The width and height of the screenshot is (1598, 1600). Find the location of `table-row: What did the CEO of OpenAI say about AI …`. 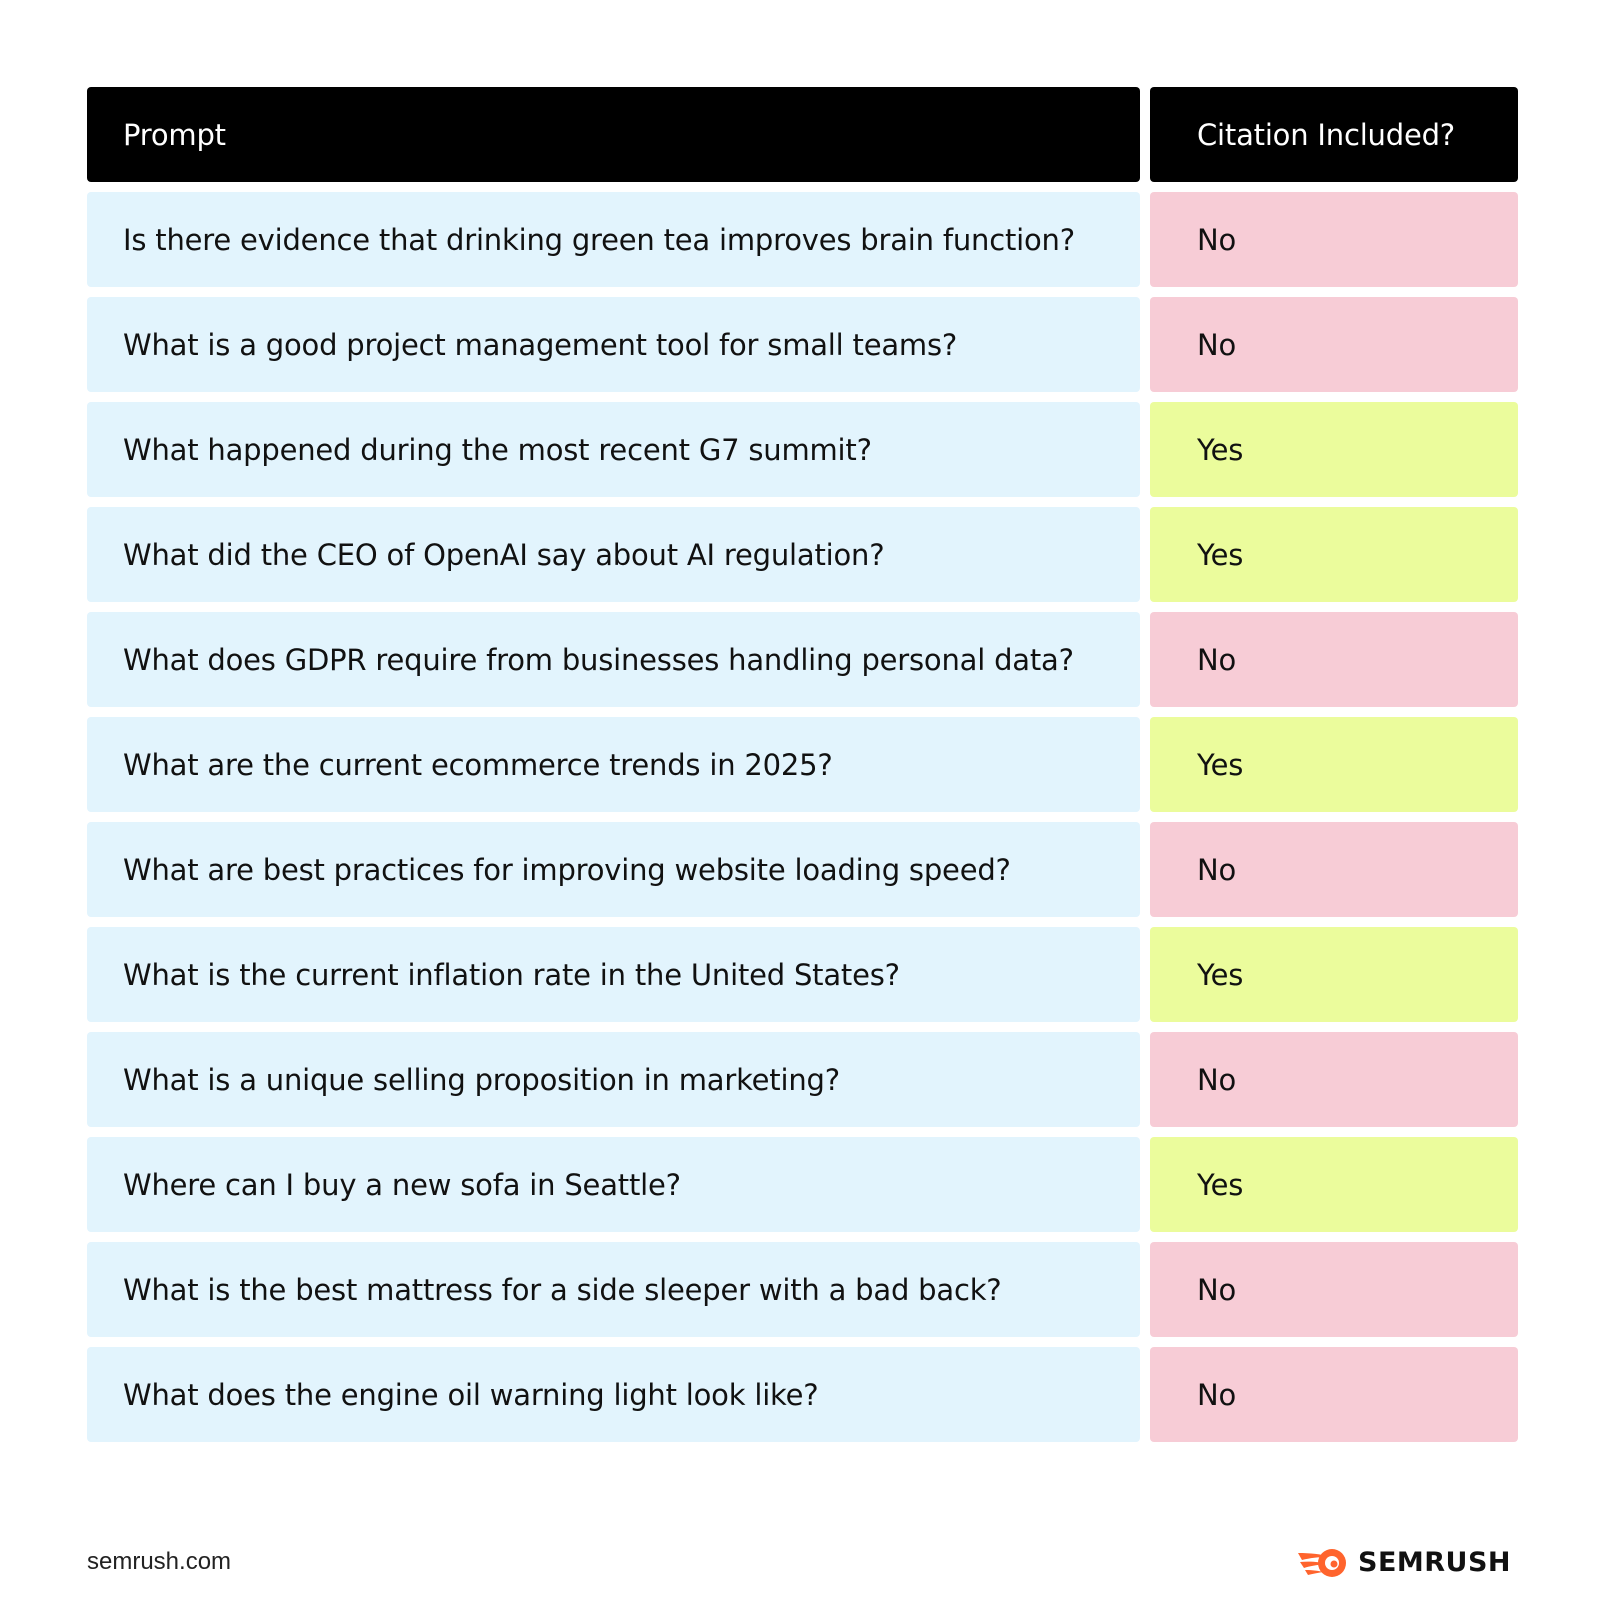

table-row: What did the CEO of OpenAI say about AI … is located at coordinates (802, 554).